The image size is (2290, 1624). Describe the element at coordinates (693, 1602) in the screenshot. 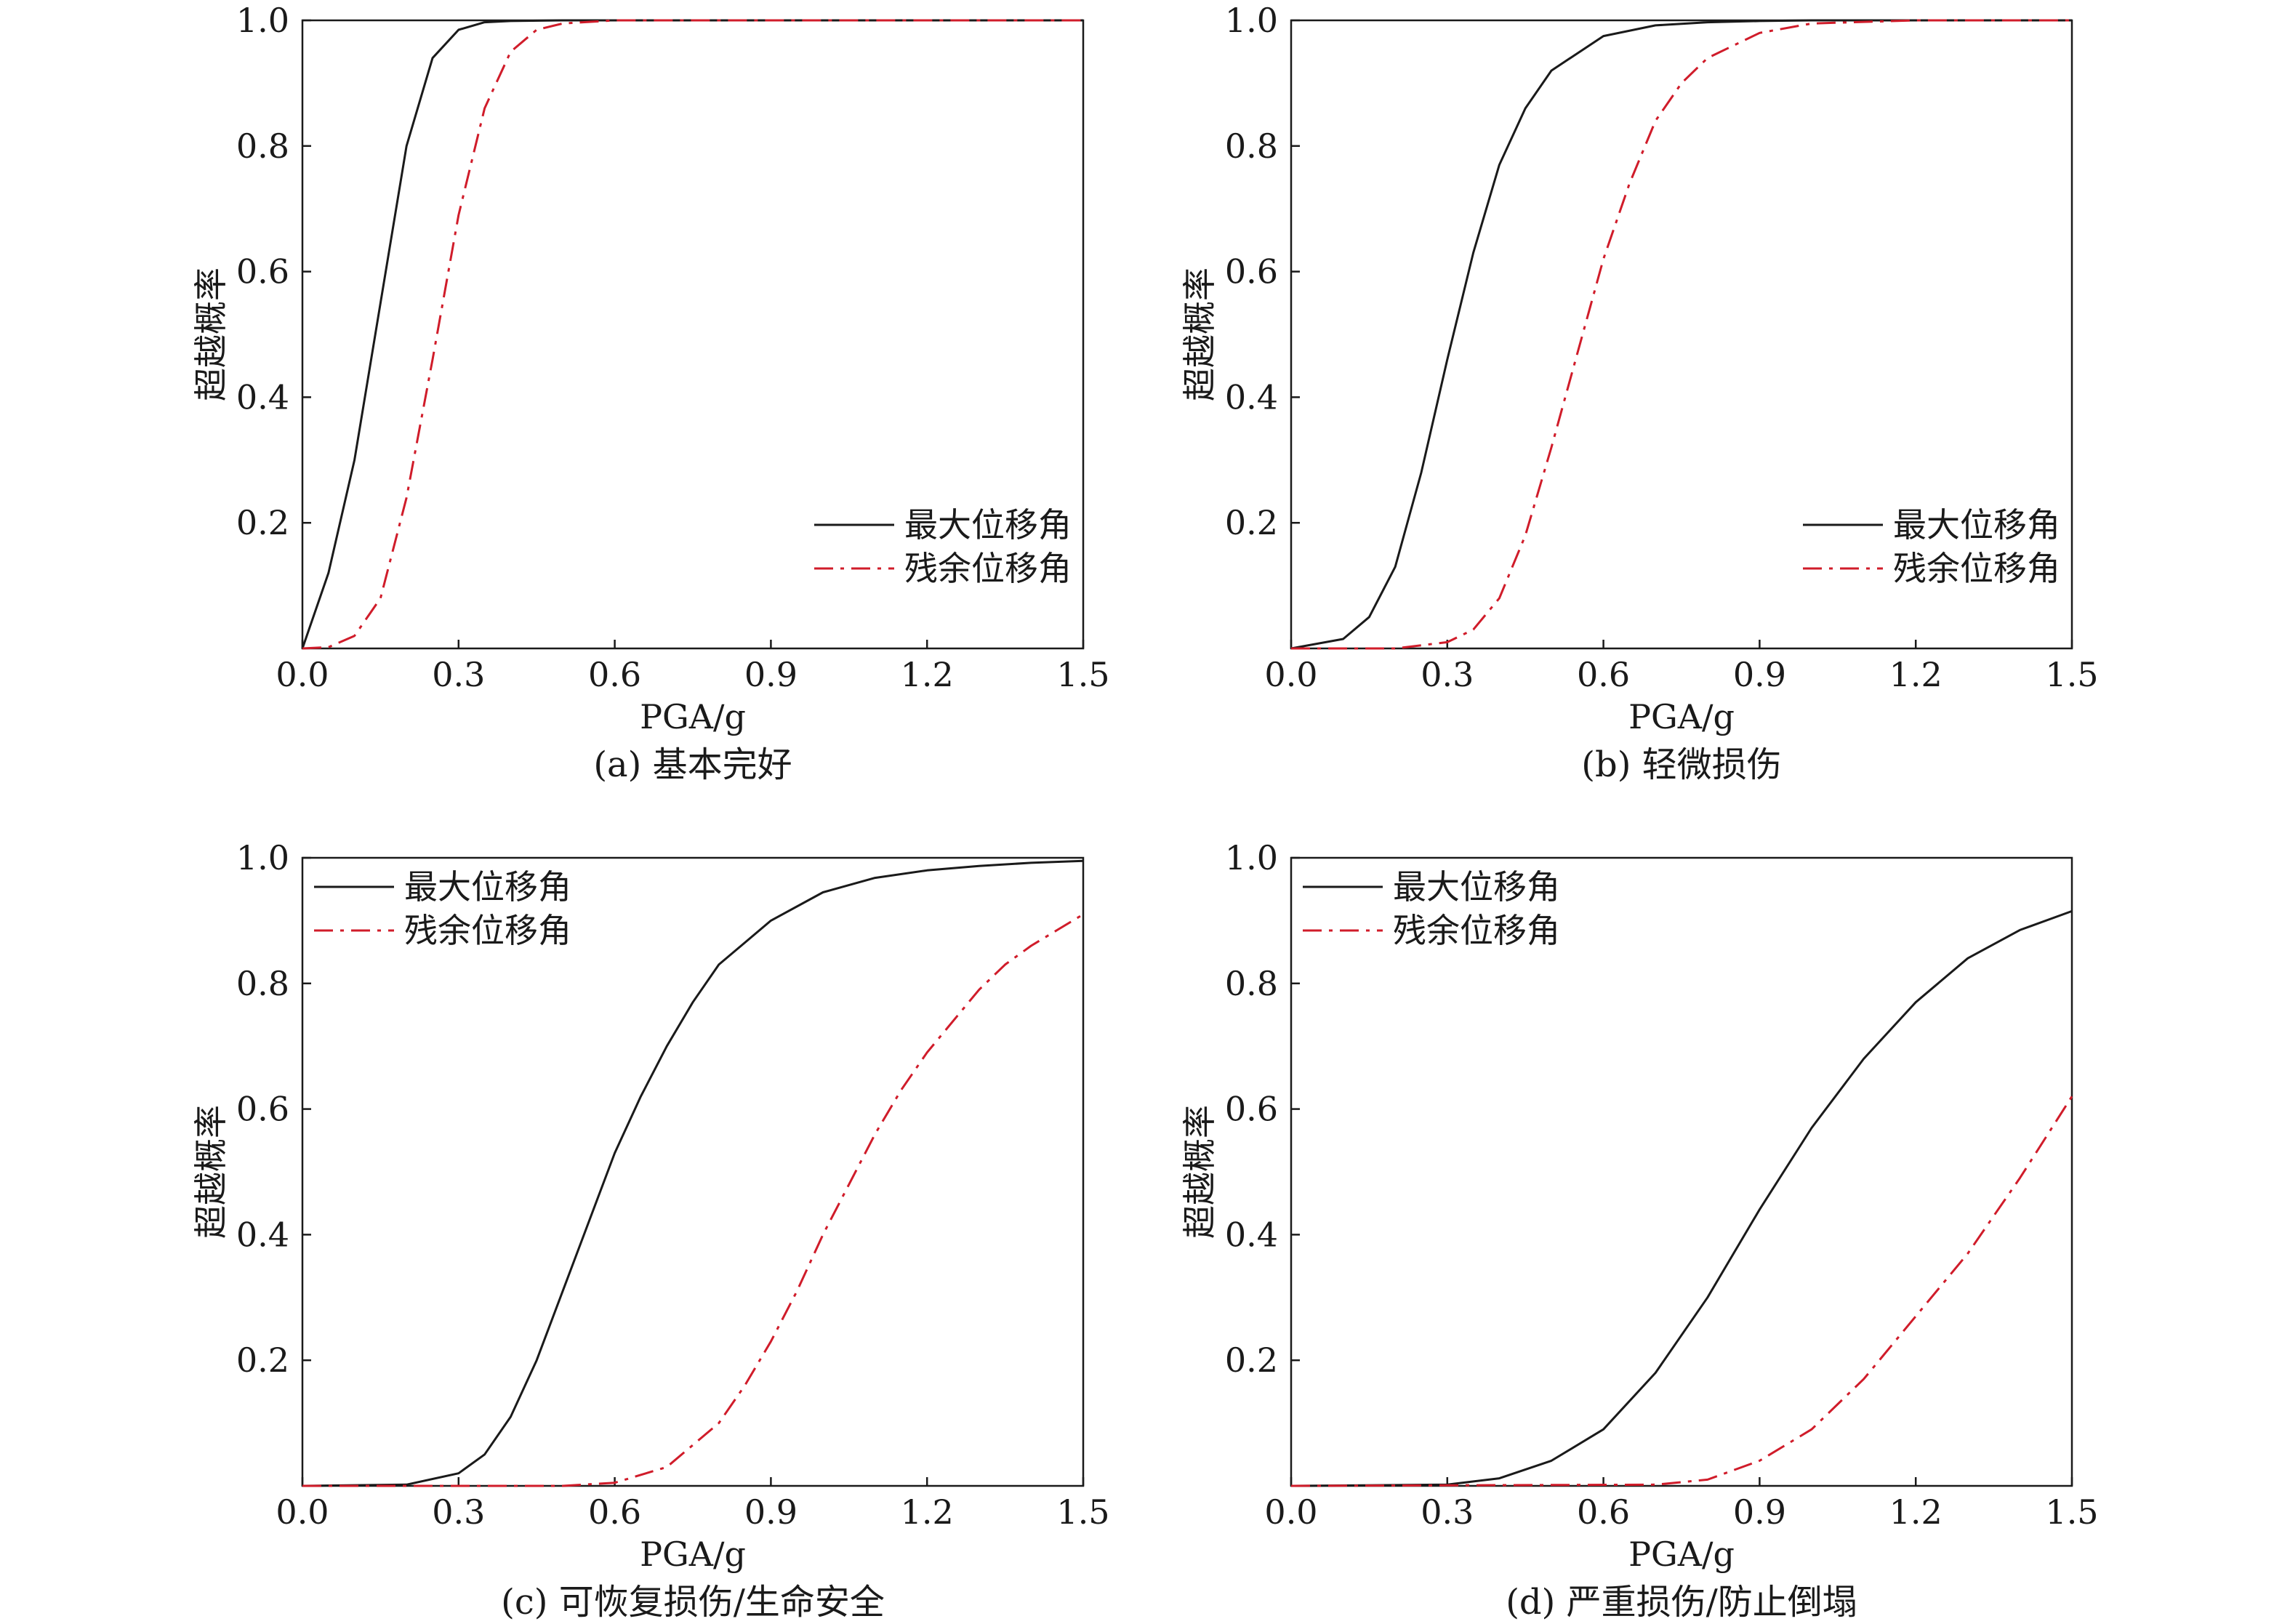

I see `panel-caption: (c) 可恢复损伤/生命安全` at that location.